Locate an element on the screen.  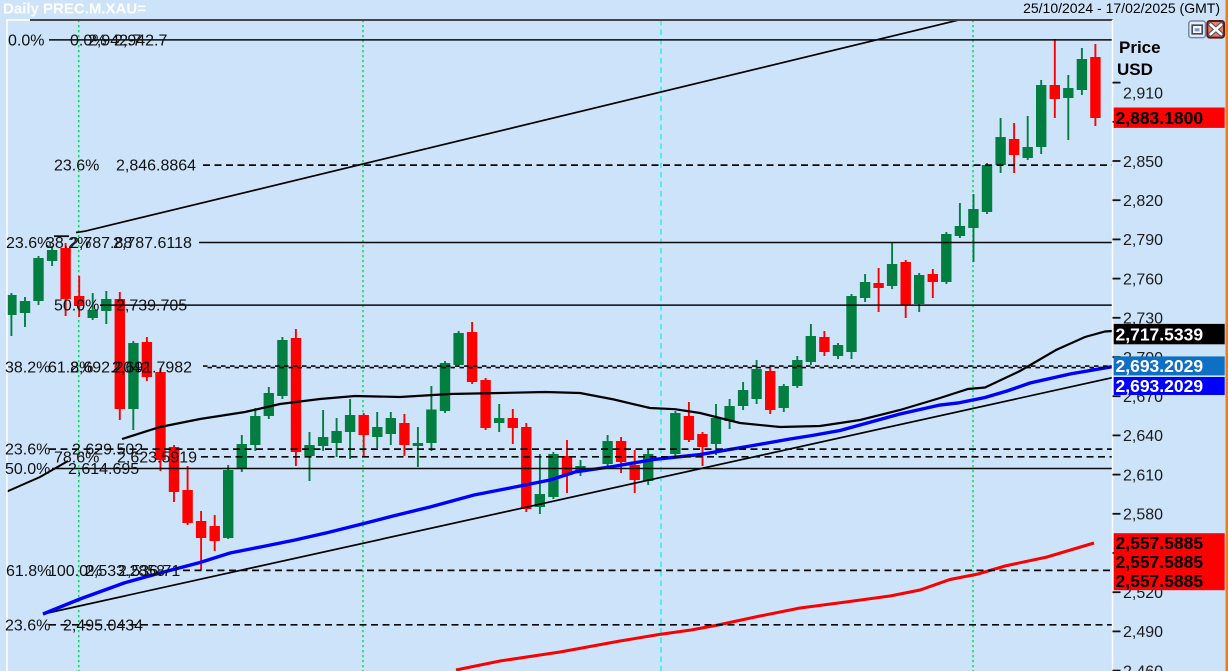
svg-text: 2,691.7982 is located at coordinates (152, 368).